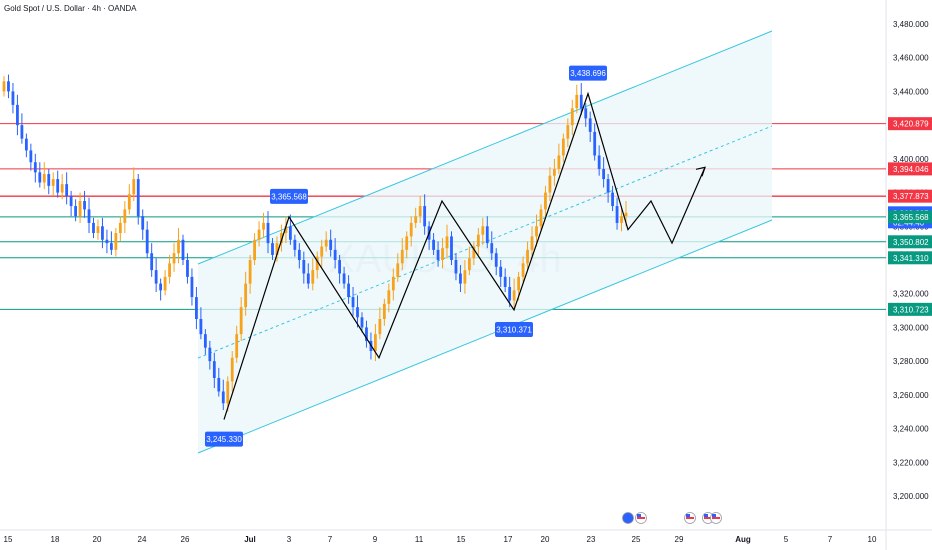 The width and height of the screenshot is (932, 550). I want to click on time-tick-label: 9, so click(375, 539).